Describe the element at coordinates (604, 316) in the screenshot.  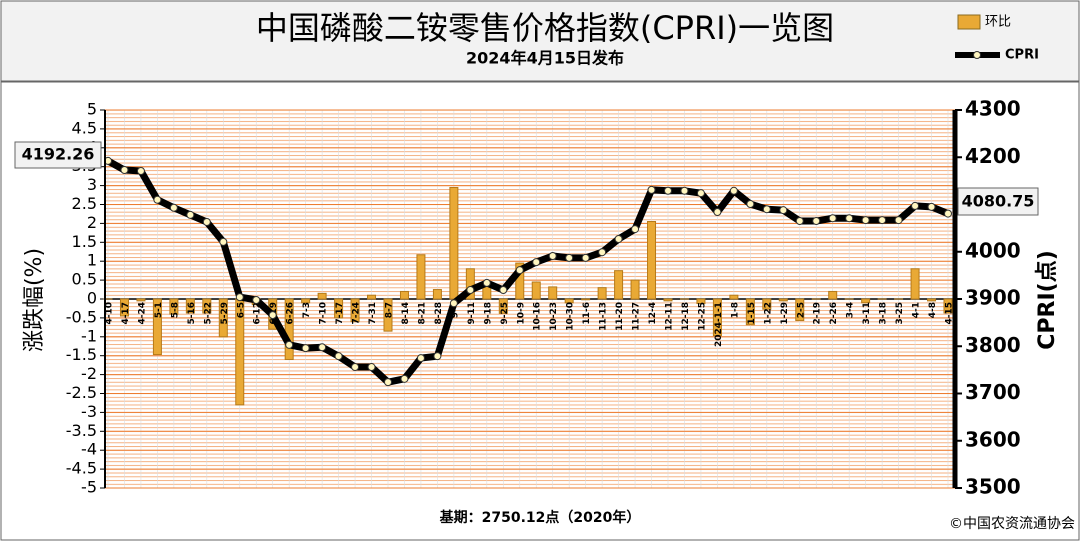
I see `x-tick-label: 11-13` at that location.